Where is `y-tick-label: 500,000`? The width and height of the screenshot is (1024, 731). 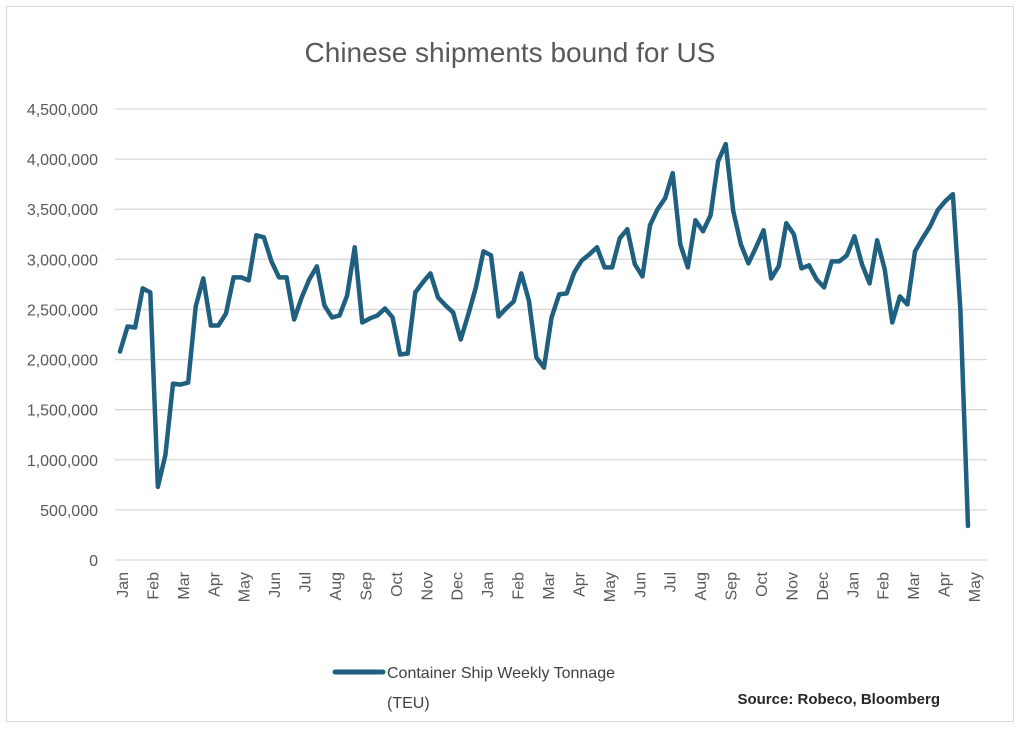
y-tick-label: 500,000 is located at coordinates (69, 511).